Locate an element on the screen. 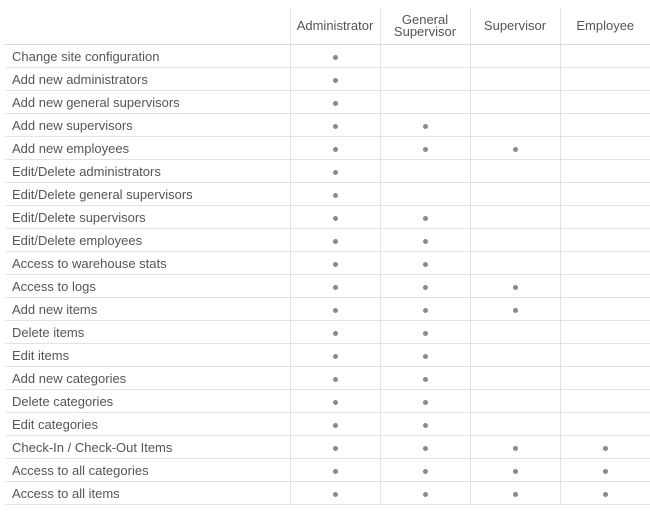  table-row: Add new items is located at coordinates (327, 309).